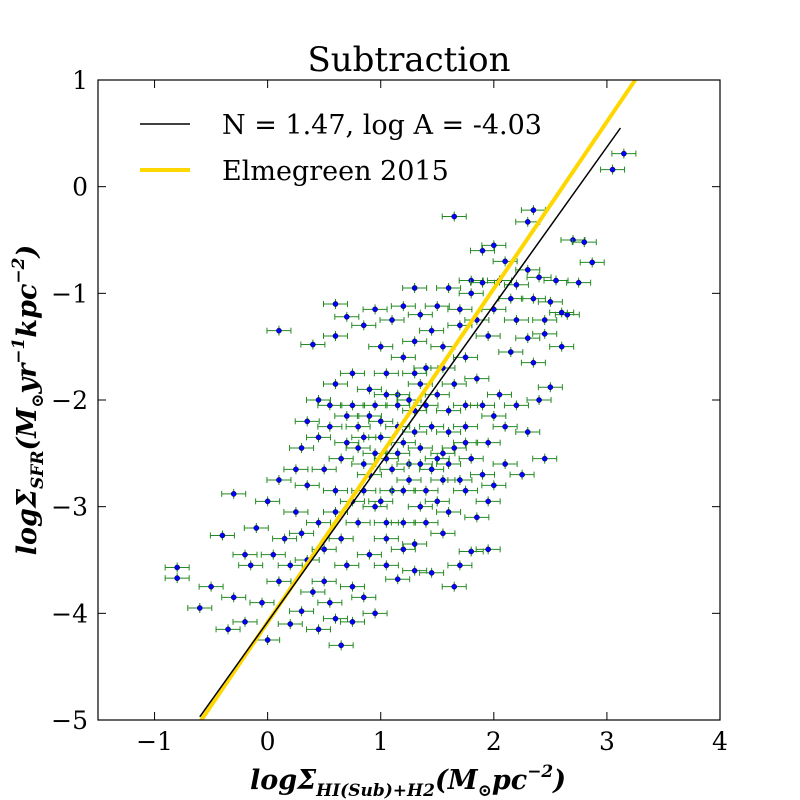 The height and width of the screenshot is (800, 800). I want to click on y-tick-label: 1, so click(80, 80).